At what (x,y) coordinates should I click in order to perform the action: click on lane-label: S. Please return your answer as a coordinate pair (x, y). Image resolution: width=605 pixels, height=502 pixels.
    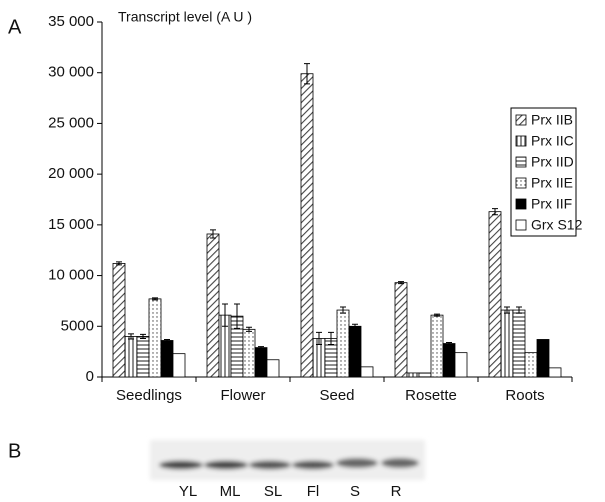
    Looking at the image, I should click on (355, 491).